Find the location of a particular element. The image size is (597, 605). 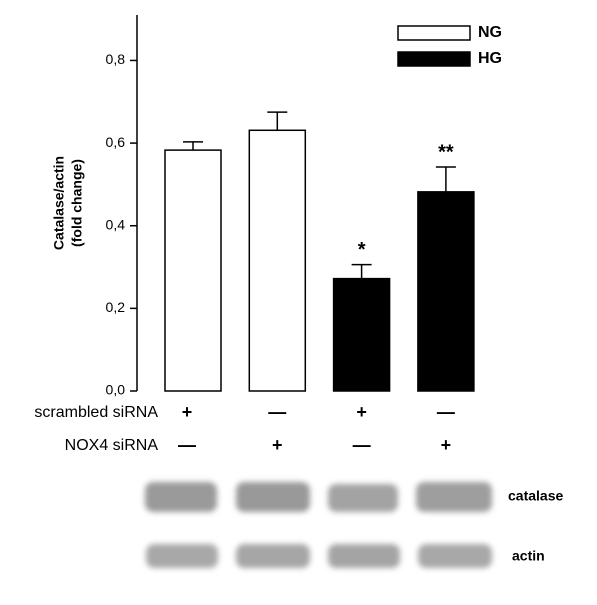

blot is located at coordinates (318, 525).